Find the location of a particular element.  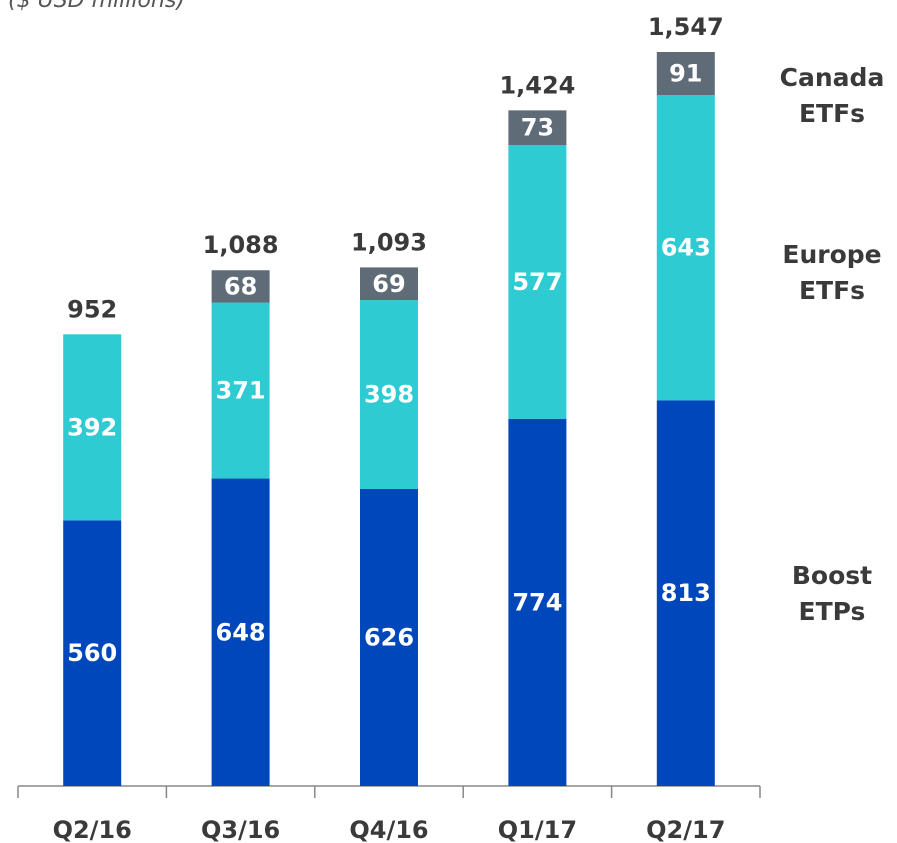

value-label: 392 is located at coordinates (92, 427).